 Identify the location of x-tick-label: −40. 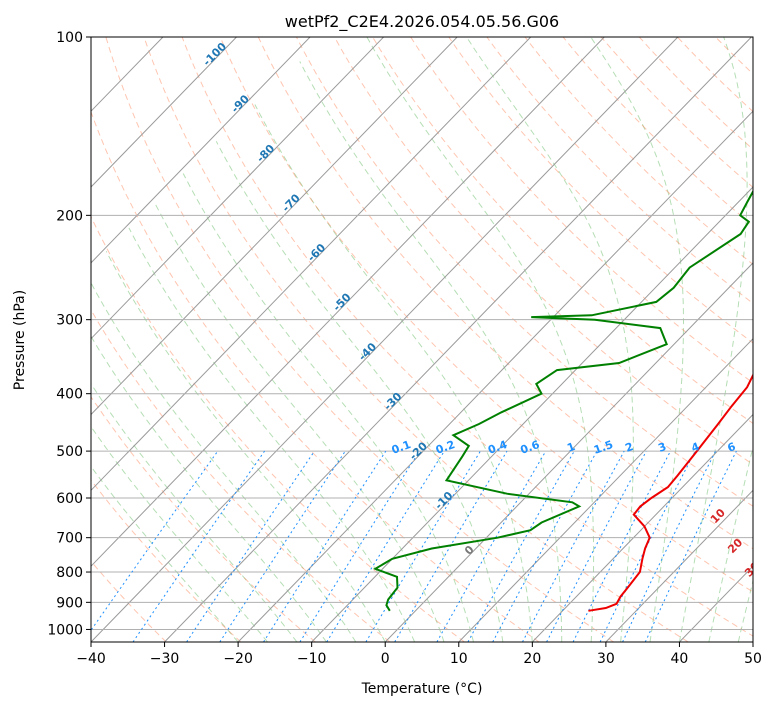
(91, 659).